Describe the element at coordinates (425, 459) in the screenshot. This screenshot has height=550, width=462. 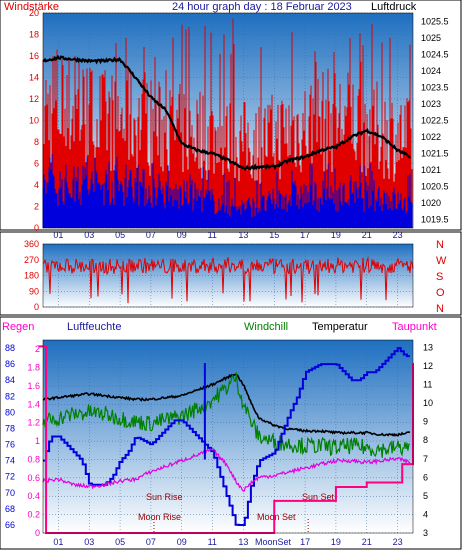
I see `temp-tick-label: 7` at that location.